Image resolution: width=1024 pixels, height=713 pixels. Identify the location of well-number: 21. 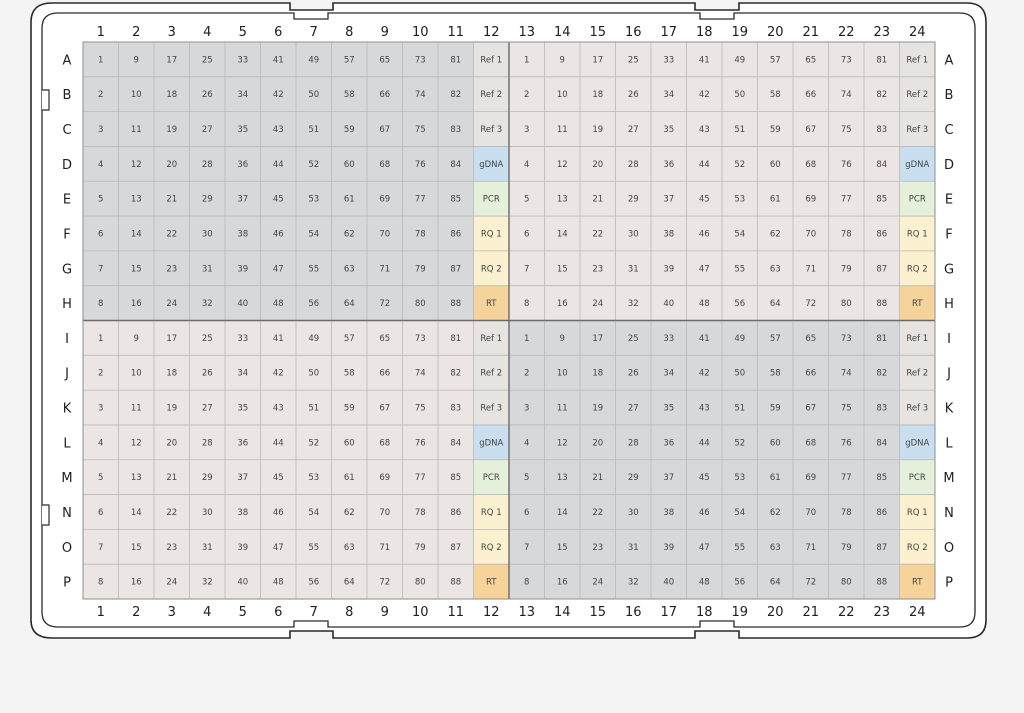
(597, 478).